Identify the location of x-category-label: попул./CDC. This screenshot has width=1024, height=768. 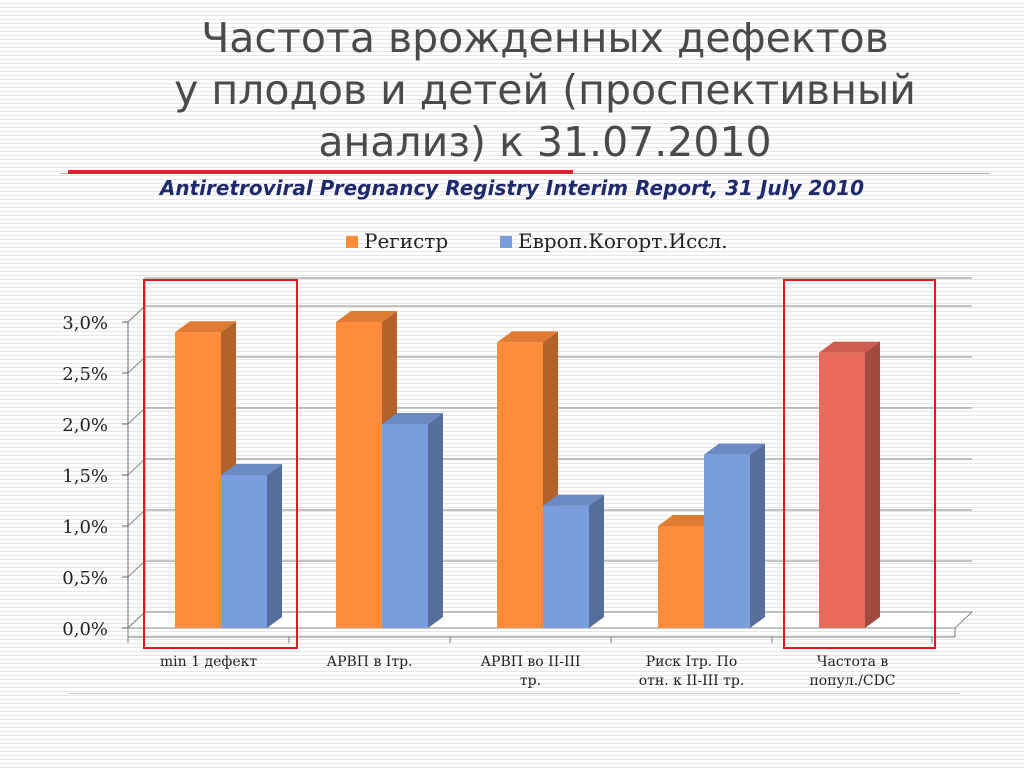
(852, 681).